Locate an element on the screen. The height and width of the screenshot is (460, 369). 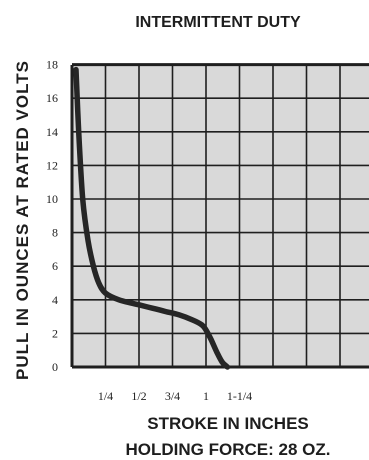
y-tick-label: 10 is located at coordinates (52, 199).